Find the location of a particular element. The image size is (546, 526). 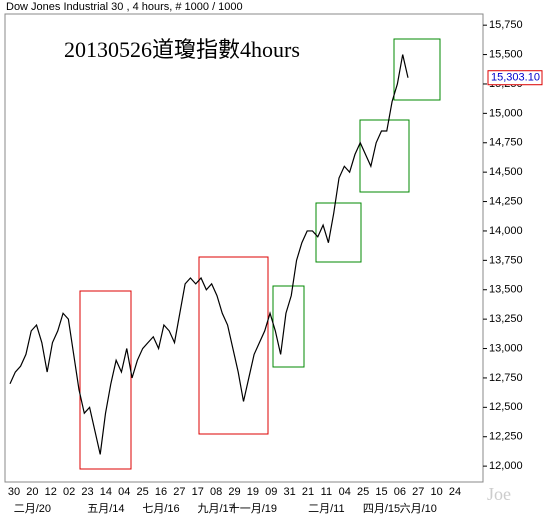

month-label: 七月/16 is located at coordinates (160, 508).